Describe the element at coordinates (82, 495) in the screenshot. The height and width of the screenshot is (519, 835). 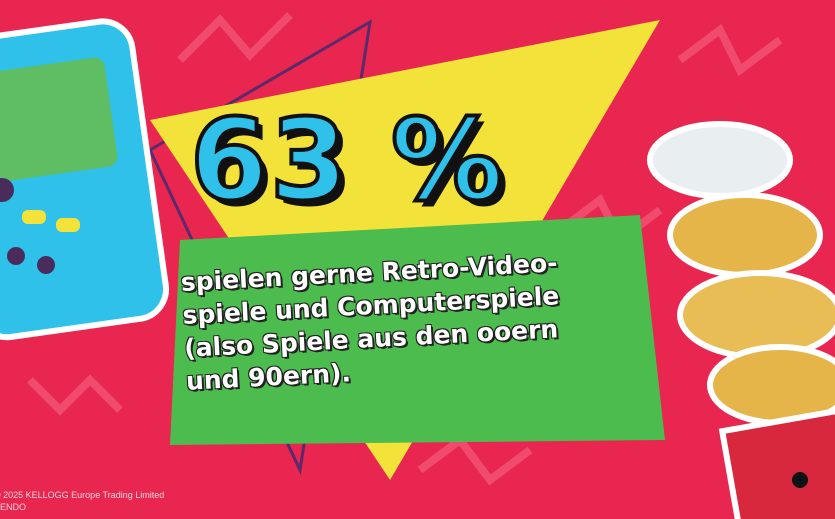
I see `copyright-line: © 2025 KELLOGG Europe Trading Limited` at that location.